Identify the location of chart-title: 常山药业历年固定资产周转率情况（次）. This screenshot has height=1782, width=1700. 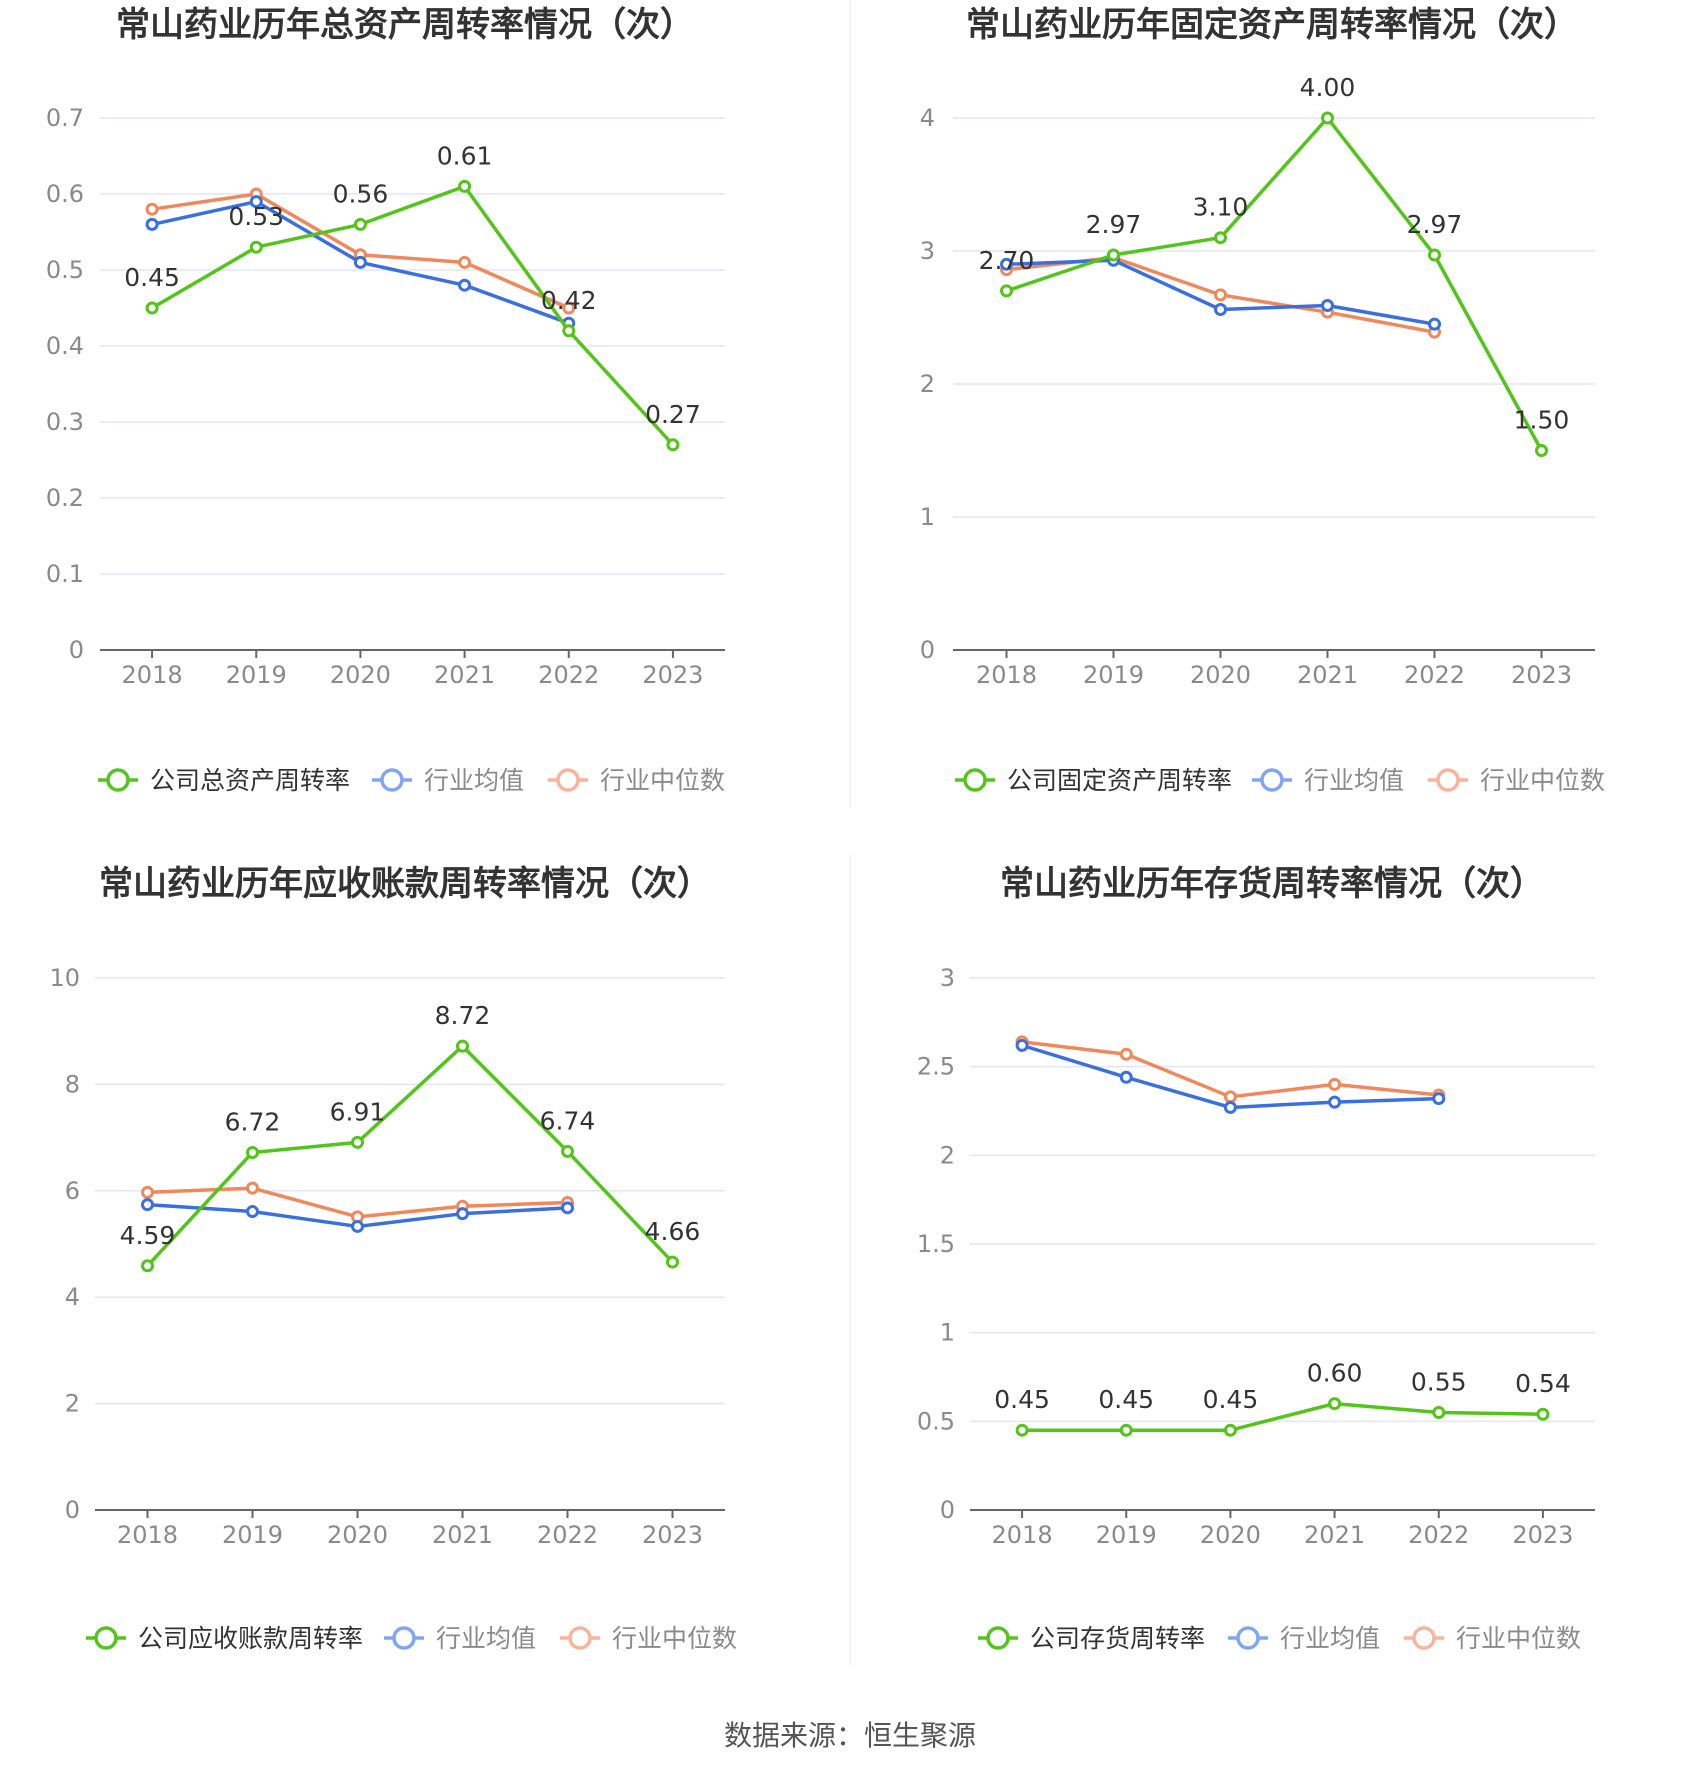
(1272, 25).